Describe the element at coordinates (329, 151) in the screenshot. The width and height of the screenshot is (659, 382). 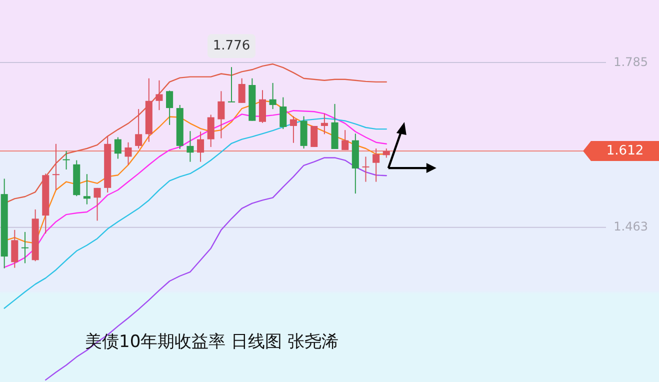
I see `ref-line: 1.612` at that location.